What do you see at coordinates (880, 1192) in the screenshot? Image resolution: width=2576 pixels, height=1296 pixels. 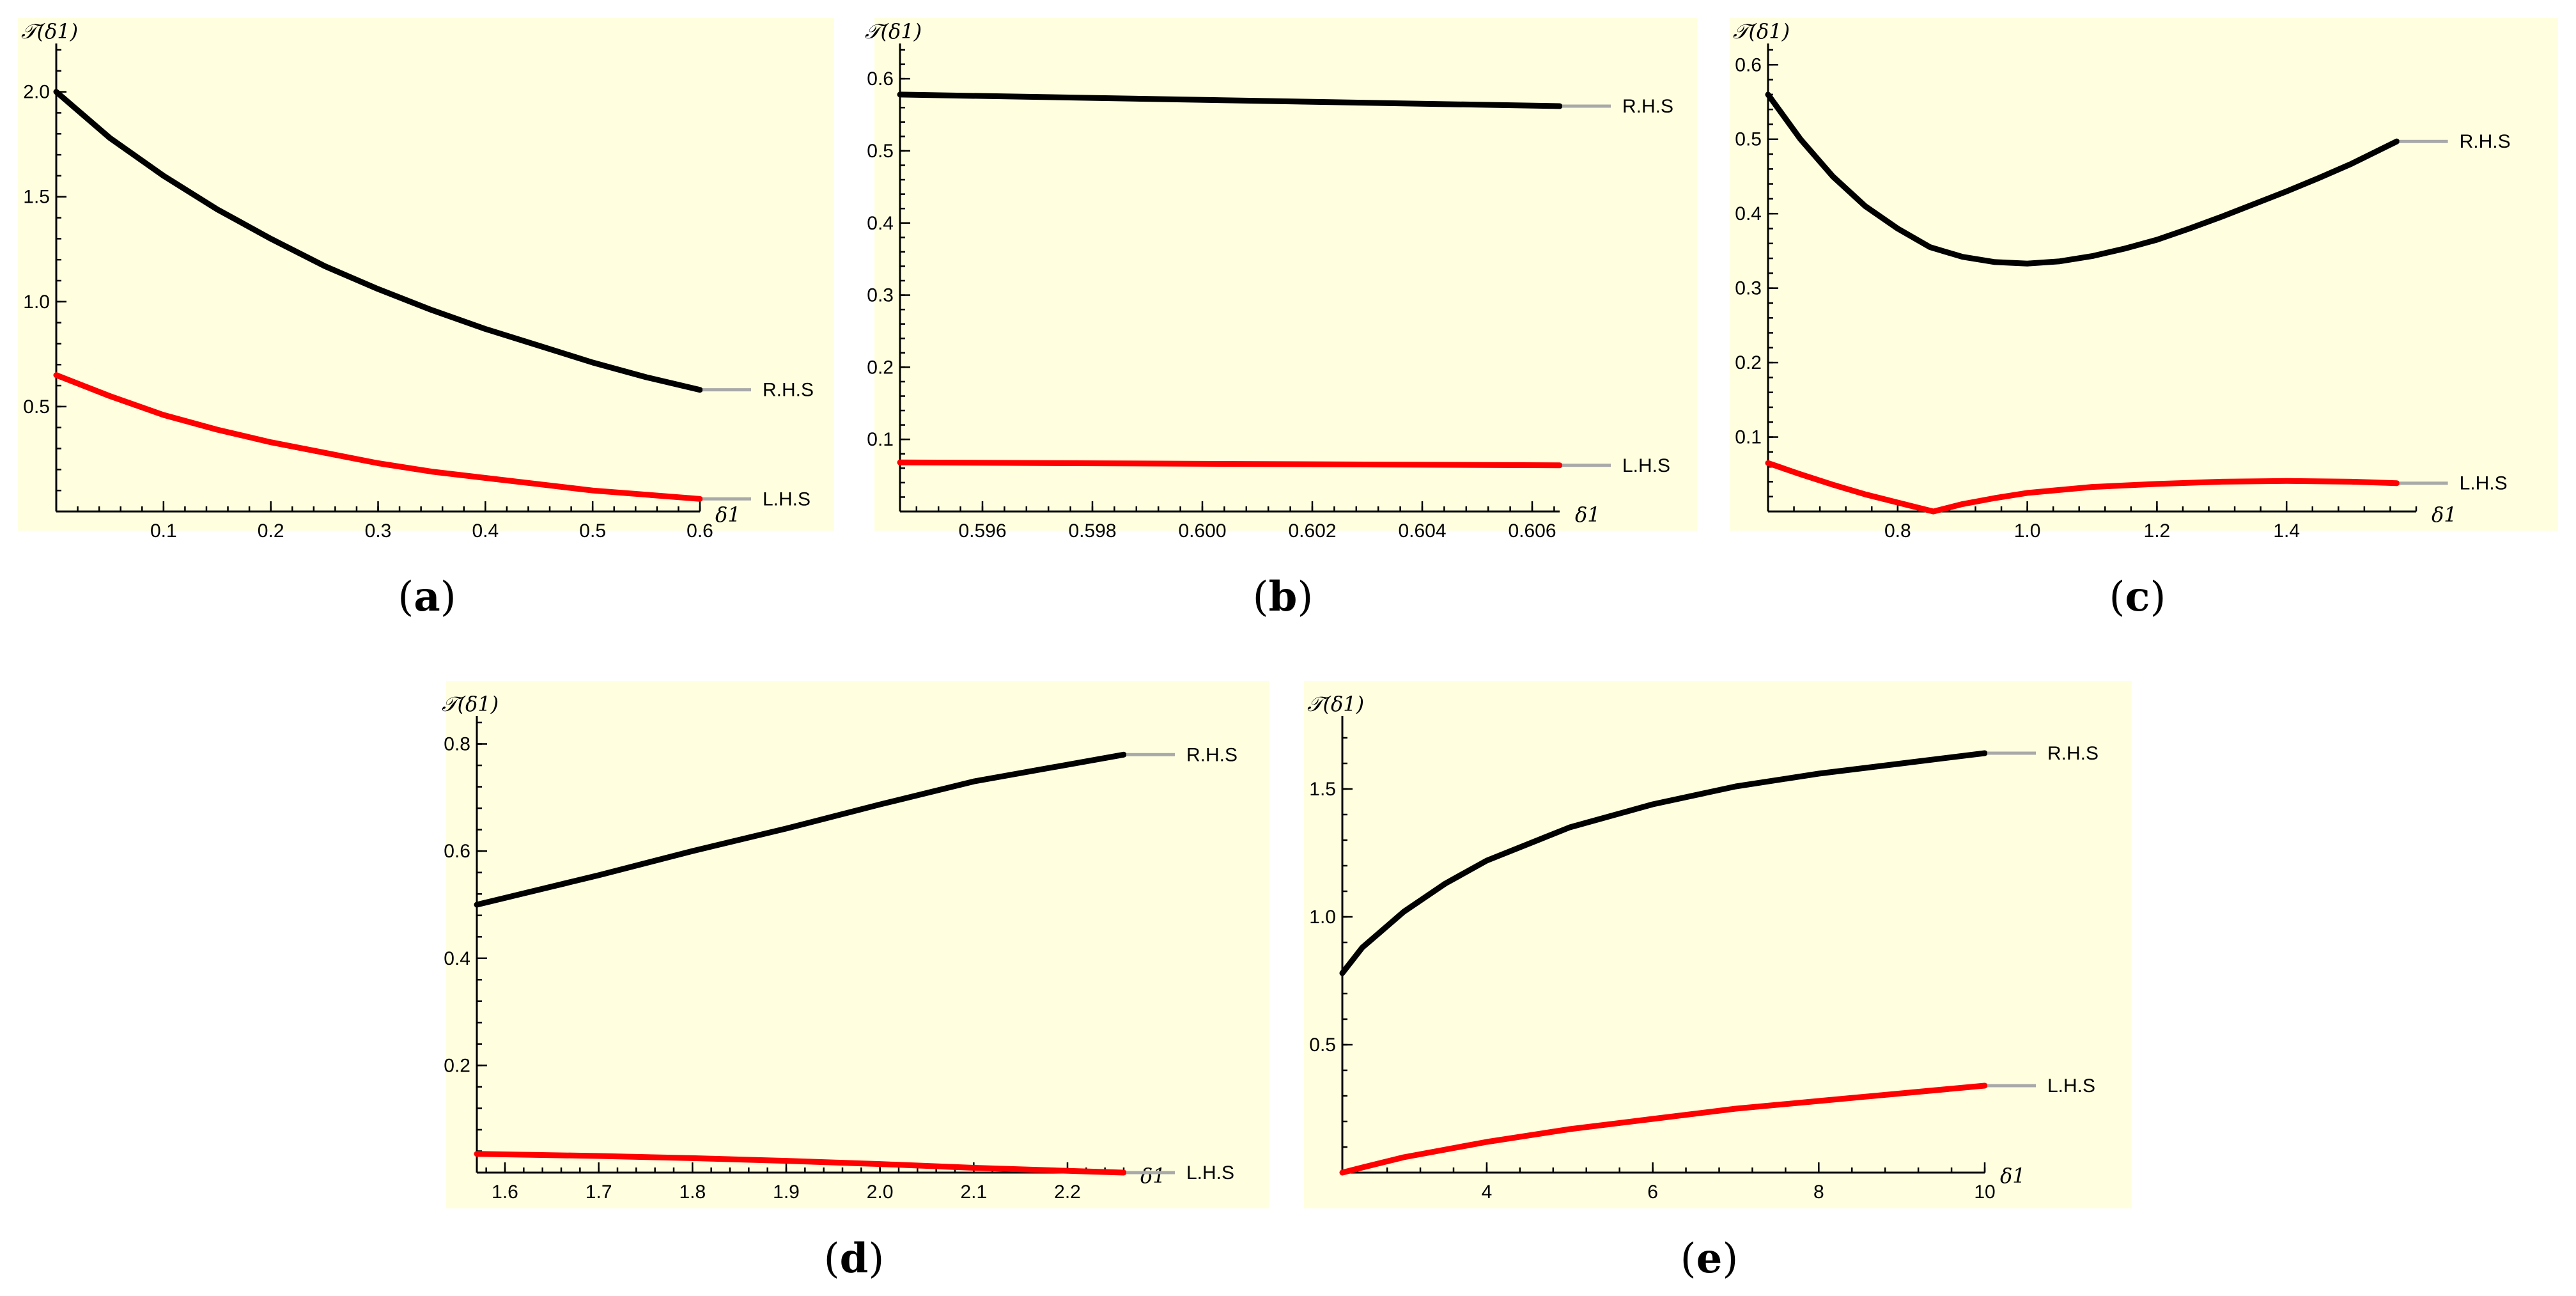 I see `x-tick-label: 2.0` at bounding box center [880, 1192].